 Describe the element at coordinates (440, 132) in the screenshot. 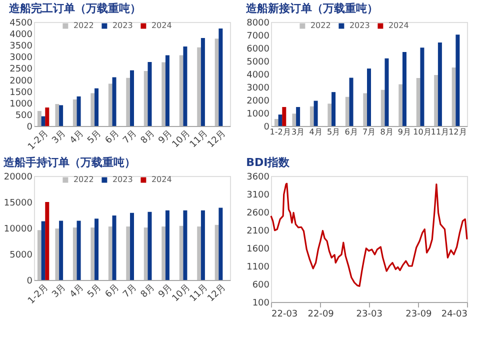

I see `x-tick-label: 11月` at that location.